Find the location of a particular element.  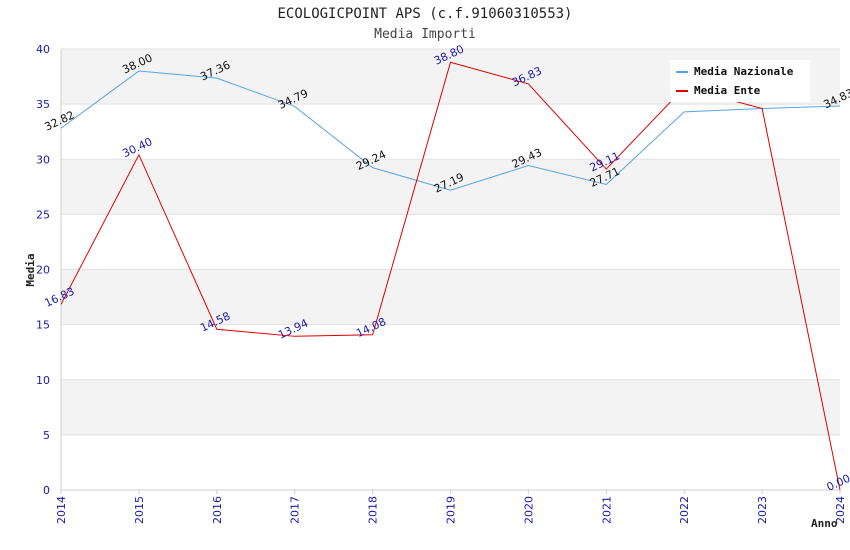

x-tick-label: 2020 is located at coordinates (528, 510).